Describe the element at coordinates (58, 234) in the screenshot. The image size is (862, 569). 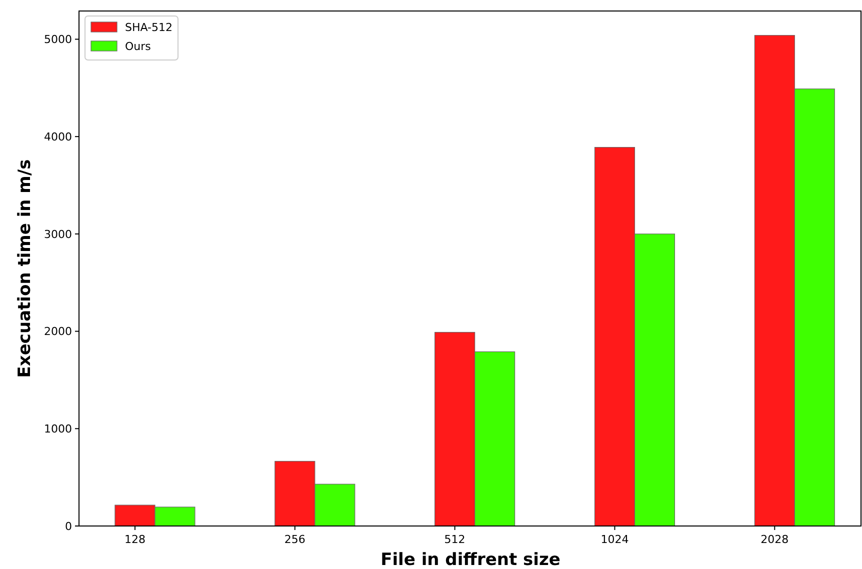
I see `y-tick-label: 3000` at that location.